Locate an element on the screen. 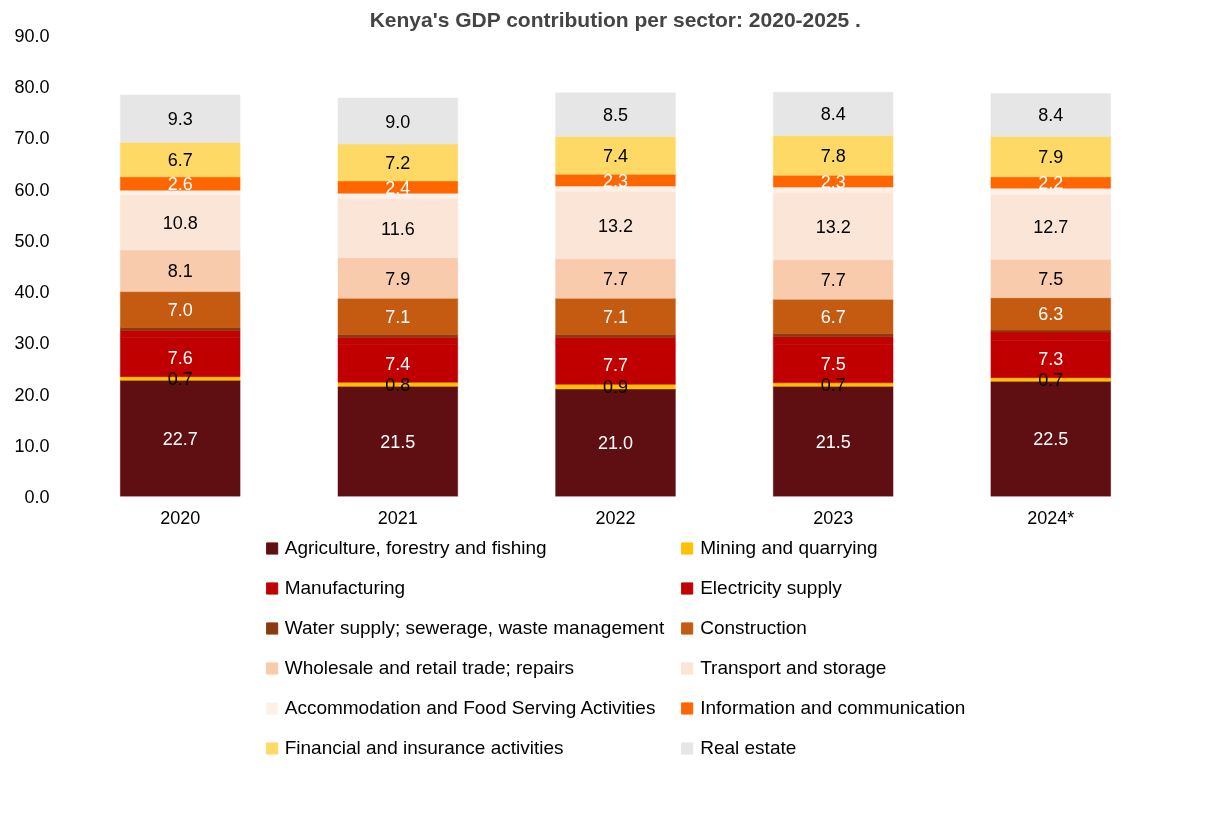 The height and width of the screenshot is (821, 1220). data-label: 7.2 is located at coordinates (398, 163).